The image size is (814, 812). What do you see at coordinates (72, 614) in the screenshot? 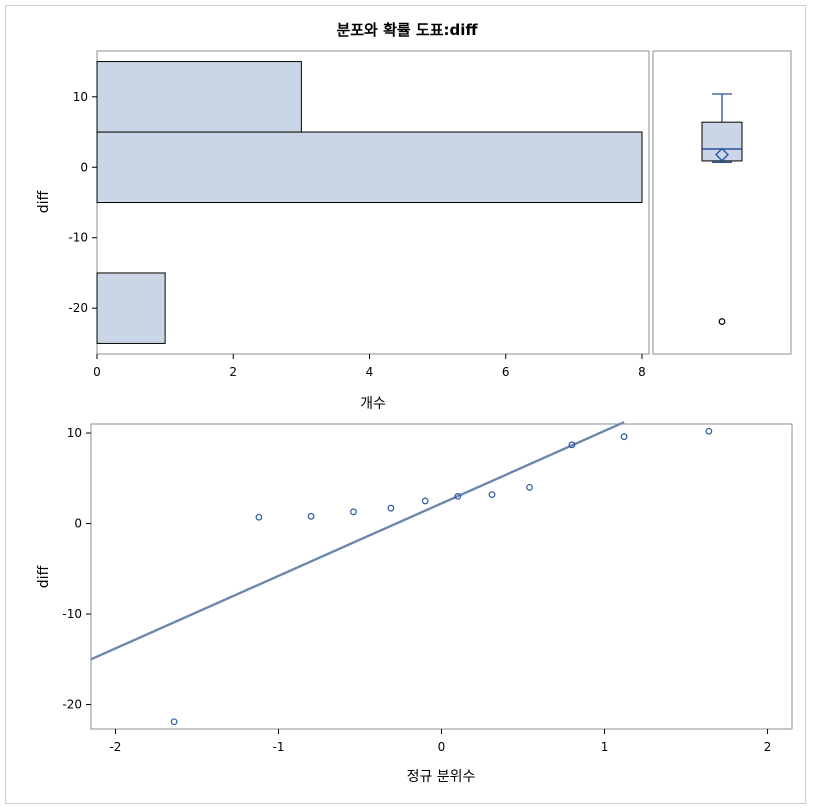
I see `qq-y-tick-label: -10` at bounding box center [72, 614].